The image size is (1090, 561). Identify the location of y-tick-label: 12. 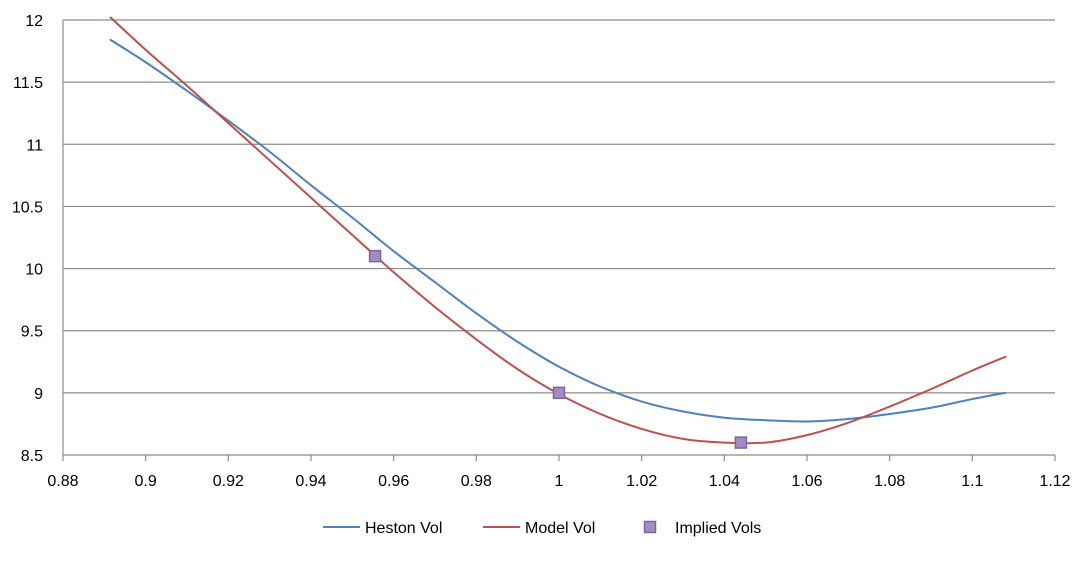
(34, 21).